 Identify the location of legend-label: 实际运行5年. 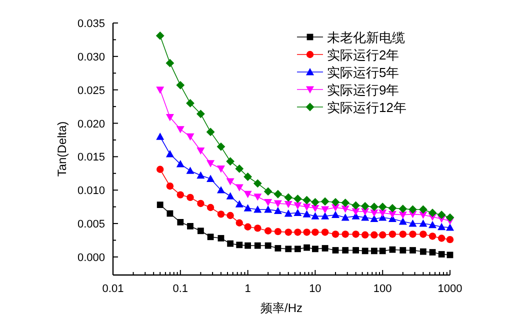
(363, 72).